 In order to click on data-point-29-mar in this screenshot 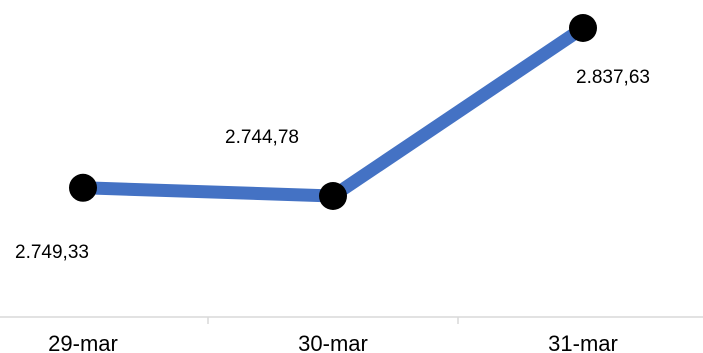, I will do `click(83, 187)`.